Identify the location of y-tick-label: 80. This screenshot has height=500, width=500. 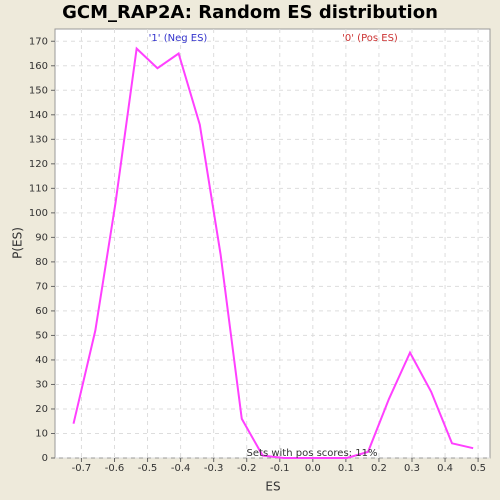
(41, 262).